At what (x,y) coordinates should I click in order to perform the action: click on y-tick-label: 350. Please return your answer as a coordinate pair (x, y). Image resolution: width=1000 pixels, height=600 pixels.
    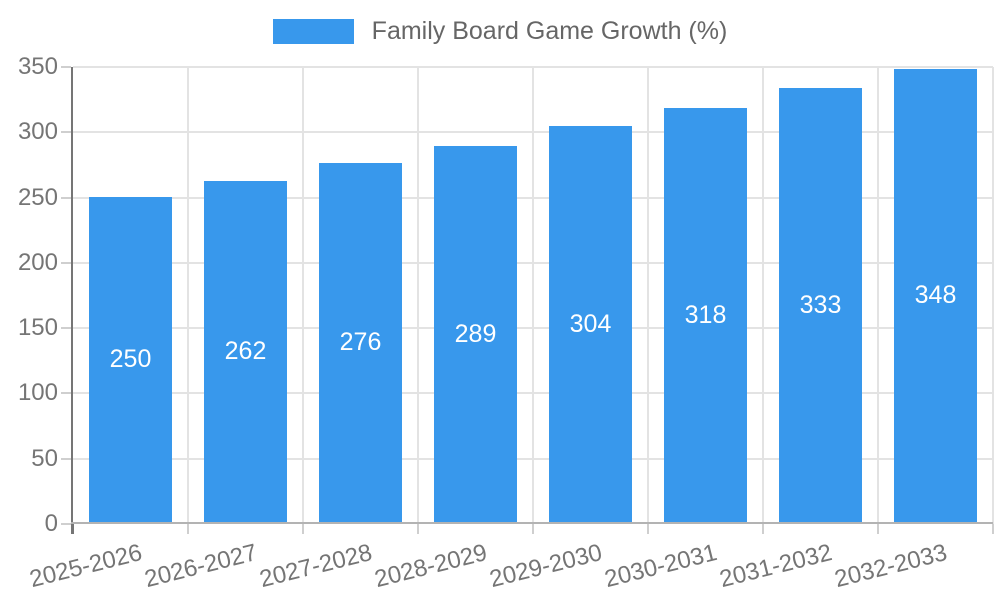
    Looking at the image, I should click on (37, 66).